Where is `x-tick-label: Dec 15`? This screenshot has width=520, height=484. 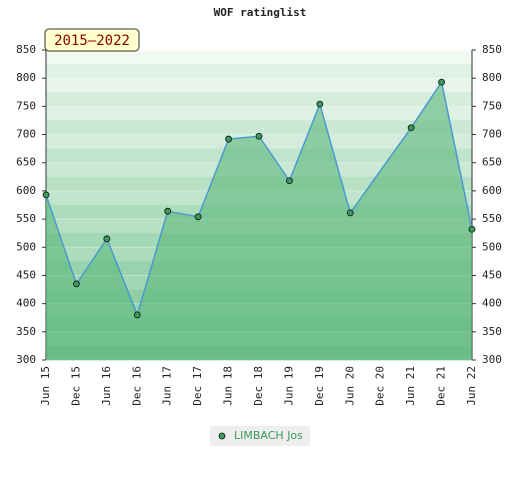
x-tick-label: Dec 15 is located at coordinates (75, 386).